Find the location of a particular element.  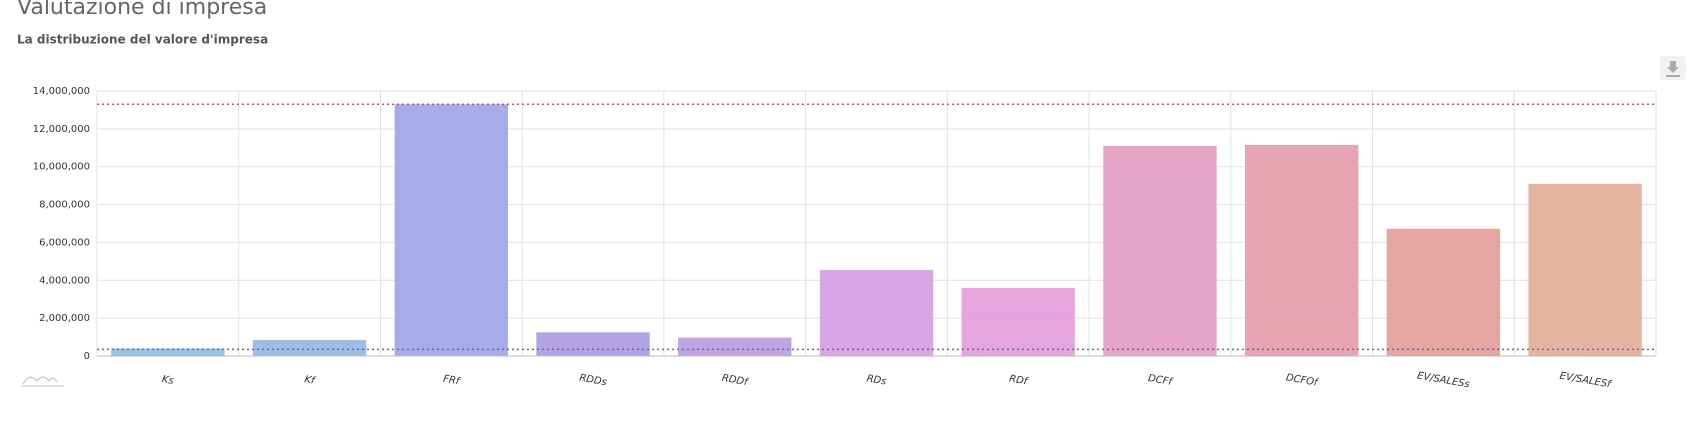

x-tick-label: RDDs is located at coordinates (592, 381).